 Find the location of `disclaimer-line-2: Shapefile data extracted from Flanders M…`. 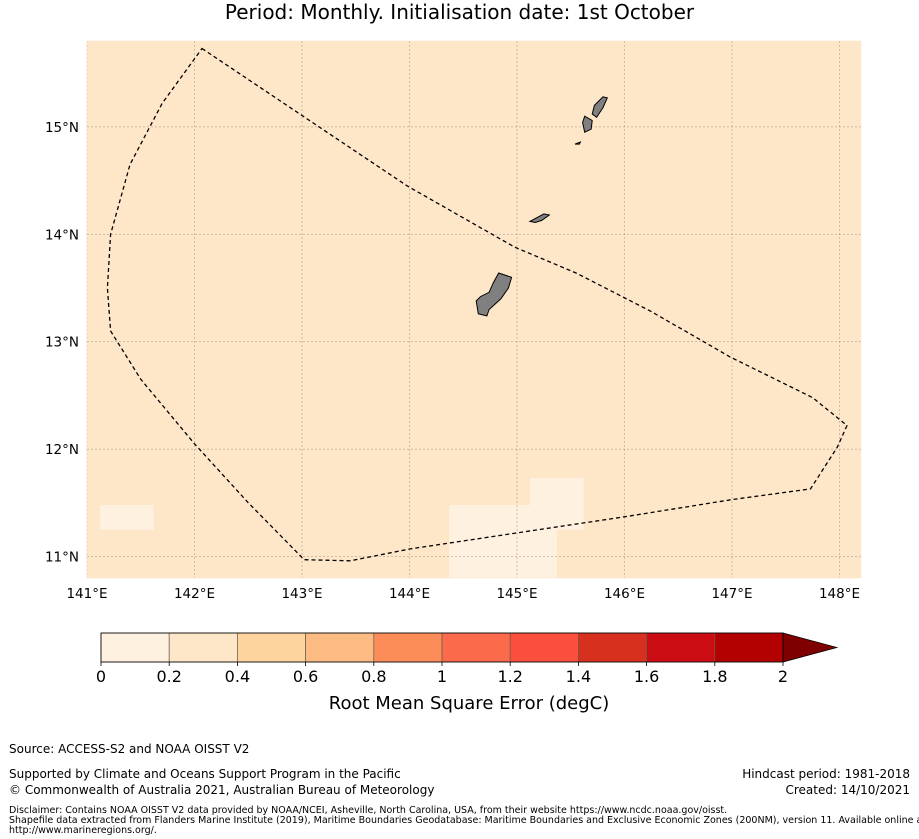

disclaimer-line-2: Shapefile data extracted from Flanders M… is located at coordinates (464, 820).